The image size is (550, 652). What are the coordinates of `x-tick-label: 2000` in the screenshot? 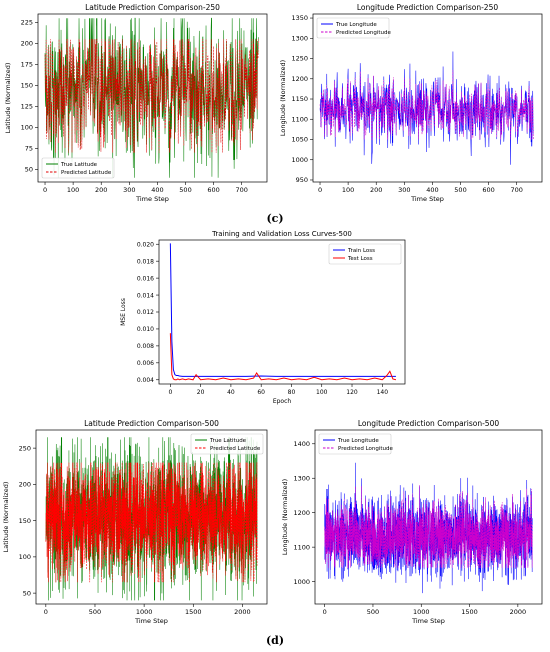 It's located at (242, 612).